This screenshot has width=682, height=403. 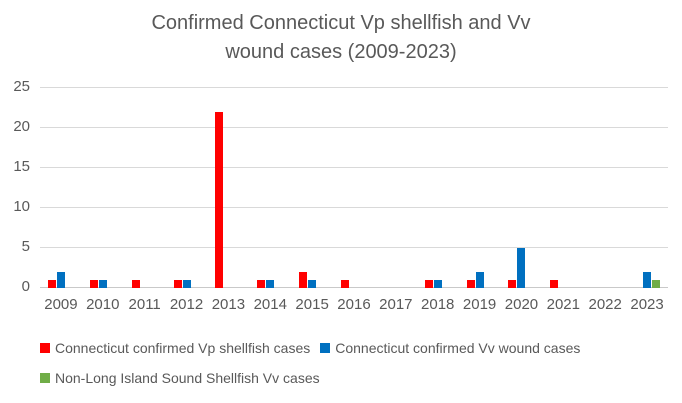 What do you see at coordinates (61, 188) in the screenshot?
I see `bar-group-2009` at bounding box center [61, 188].